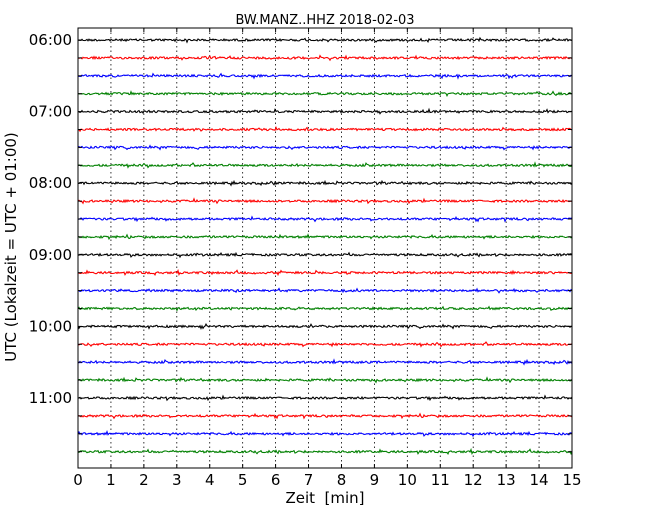 The image size is (650, 520). Describe the element at coordinates (50, 219) in the screenshot. I see `y-axis-tick-labels: 06:00 07:00 08:00 09:00 10:00 11:00` at that location.